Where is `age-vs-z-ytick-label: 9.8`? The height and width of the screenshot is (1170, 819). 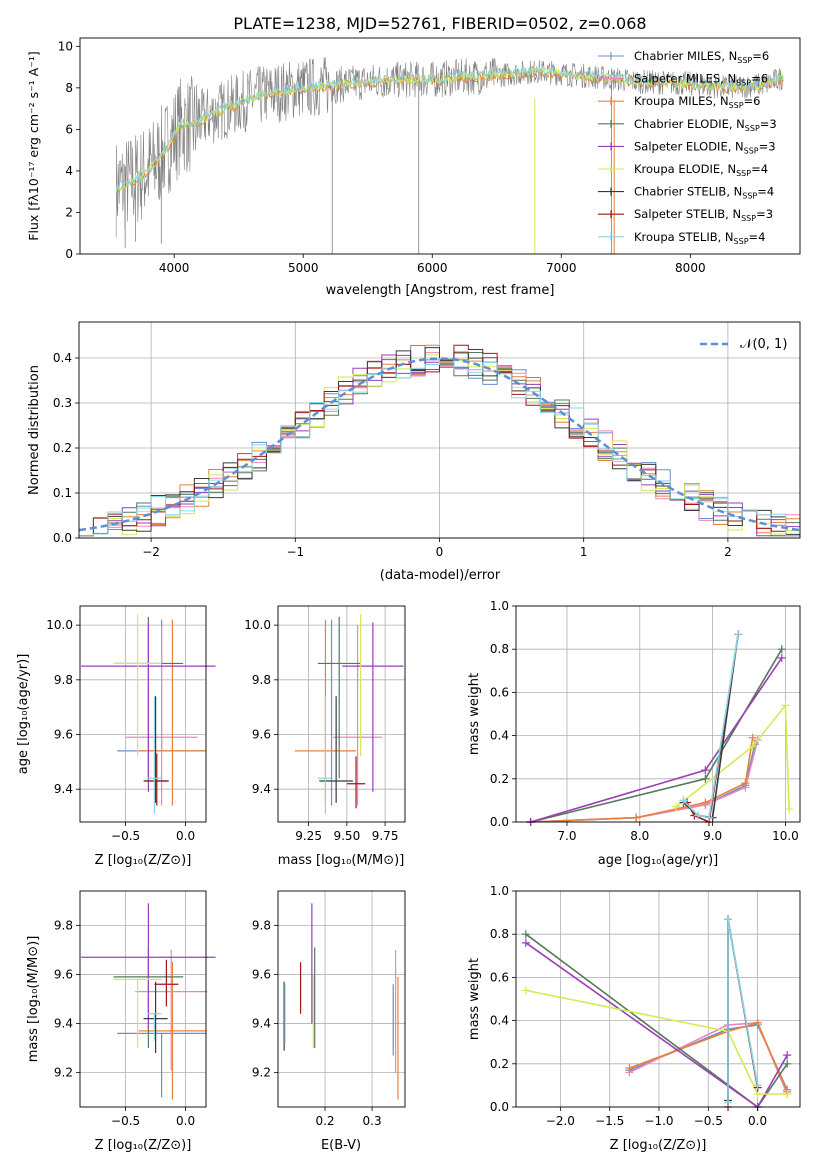 age-vs-z-ytick-label: 9.8 is located at coordinates (63, 680).